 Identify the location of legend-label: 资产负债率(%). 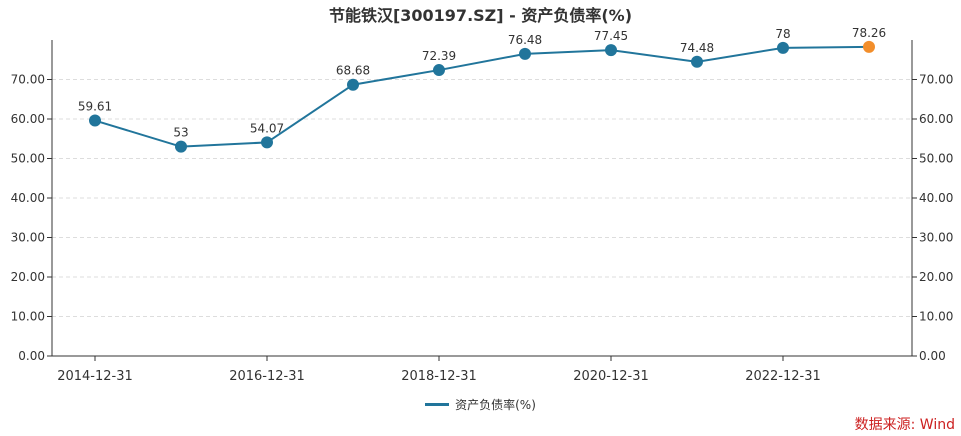
(495, 405).